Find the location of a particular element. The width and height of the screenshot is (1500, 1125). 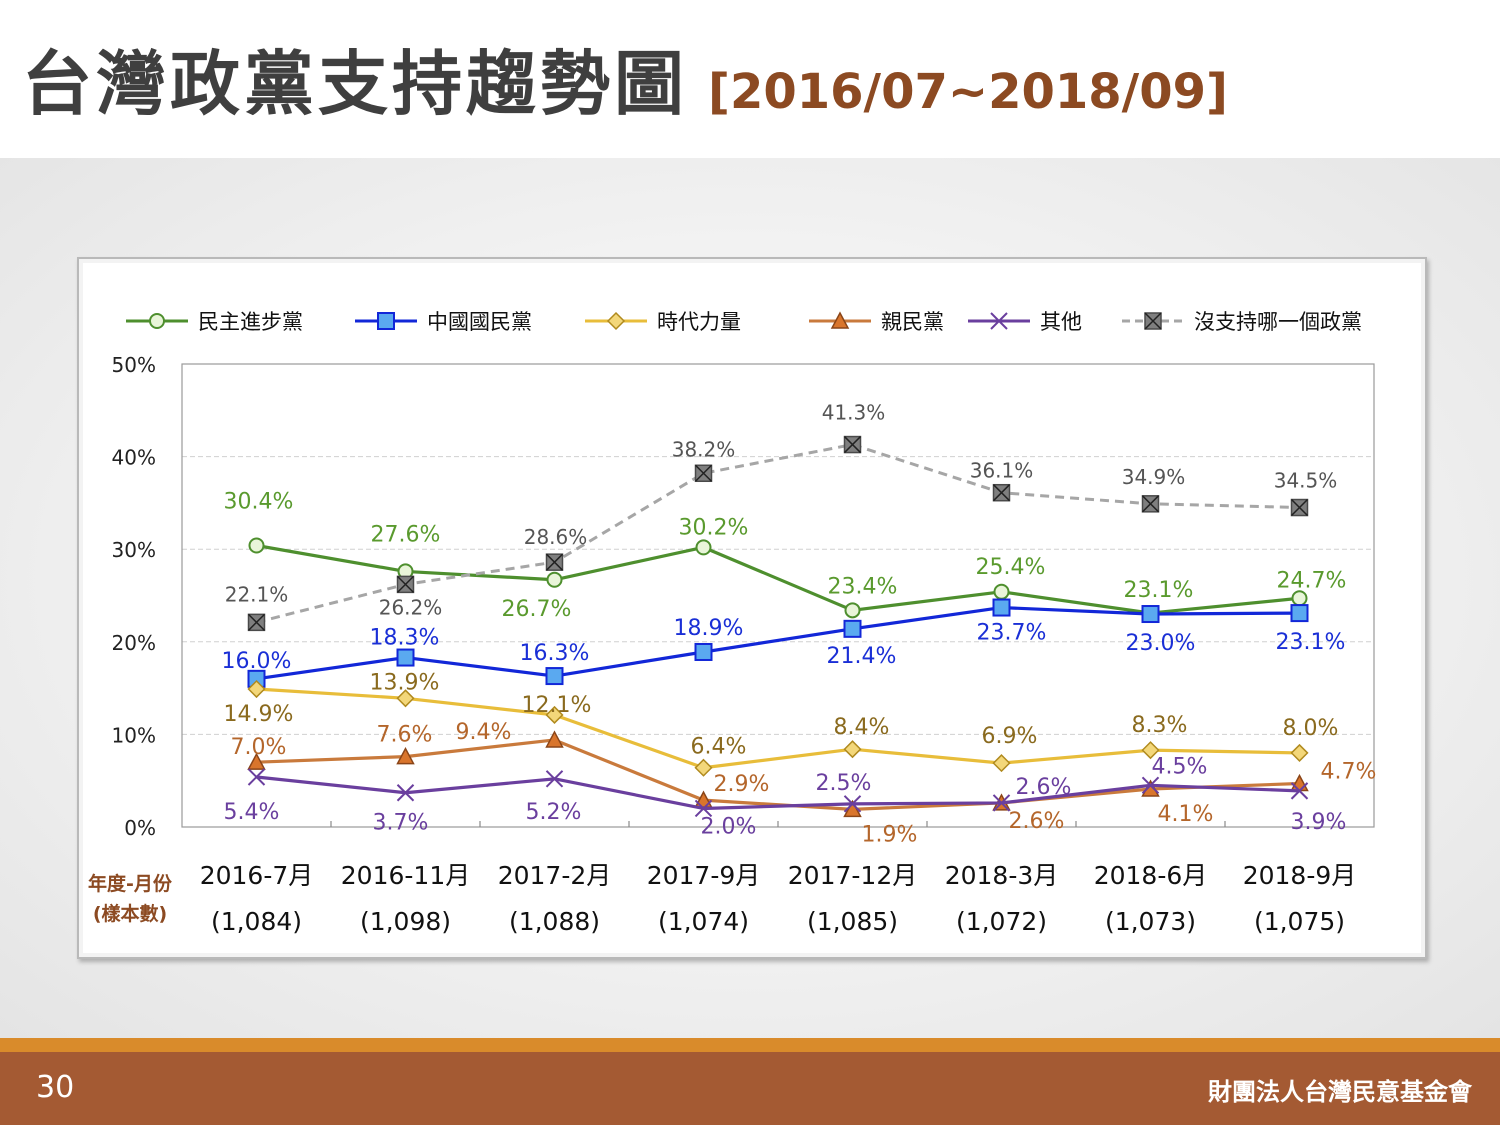

data-label: 22.1% is located at coordinates (257, 594).